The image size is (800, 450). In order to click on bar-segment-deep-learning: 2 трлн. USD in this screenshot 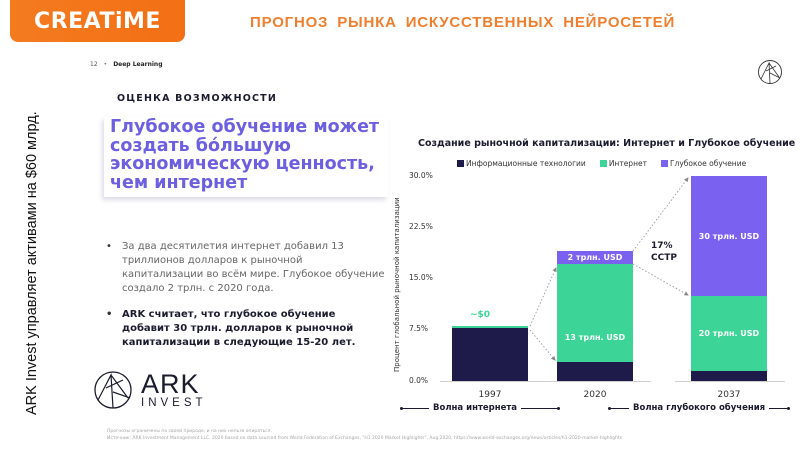, I will do `click(595, 257)`.